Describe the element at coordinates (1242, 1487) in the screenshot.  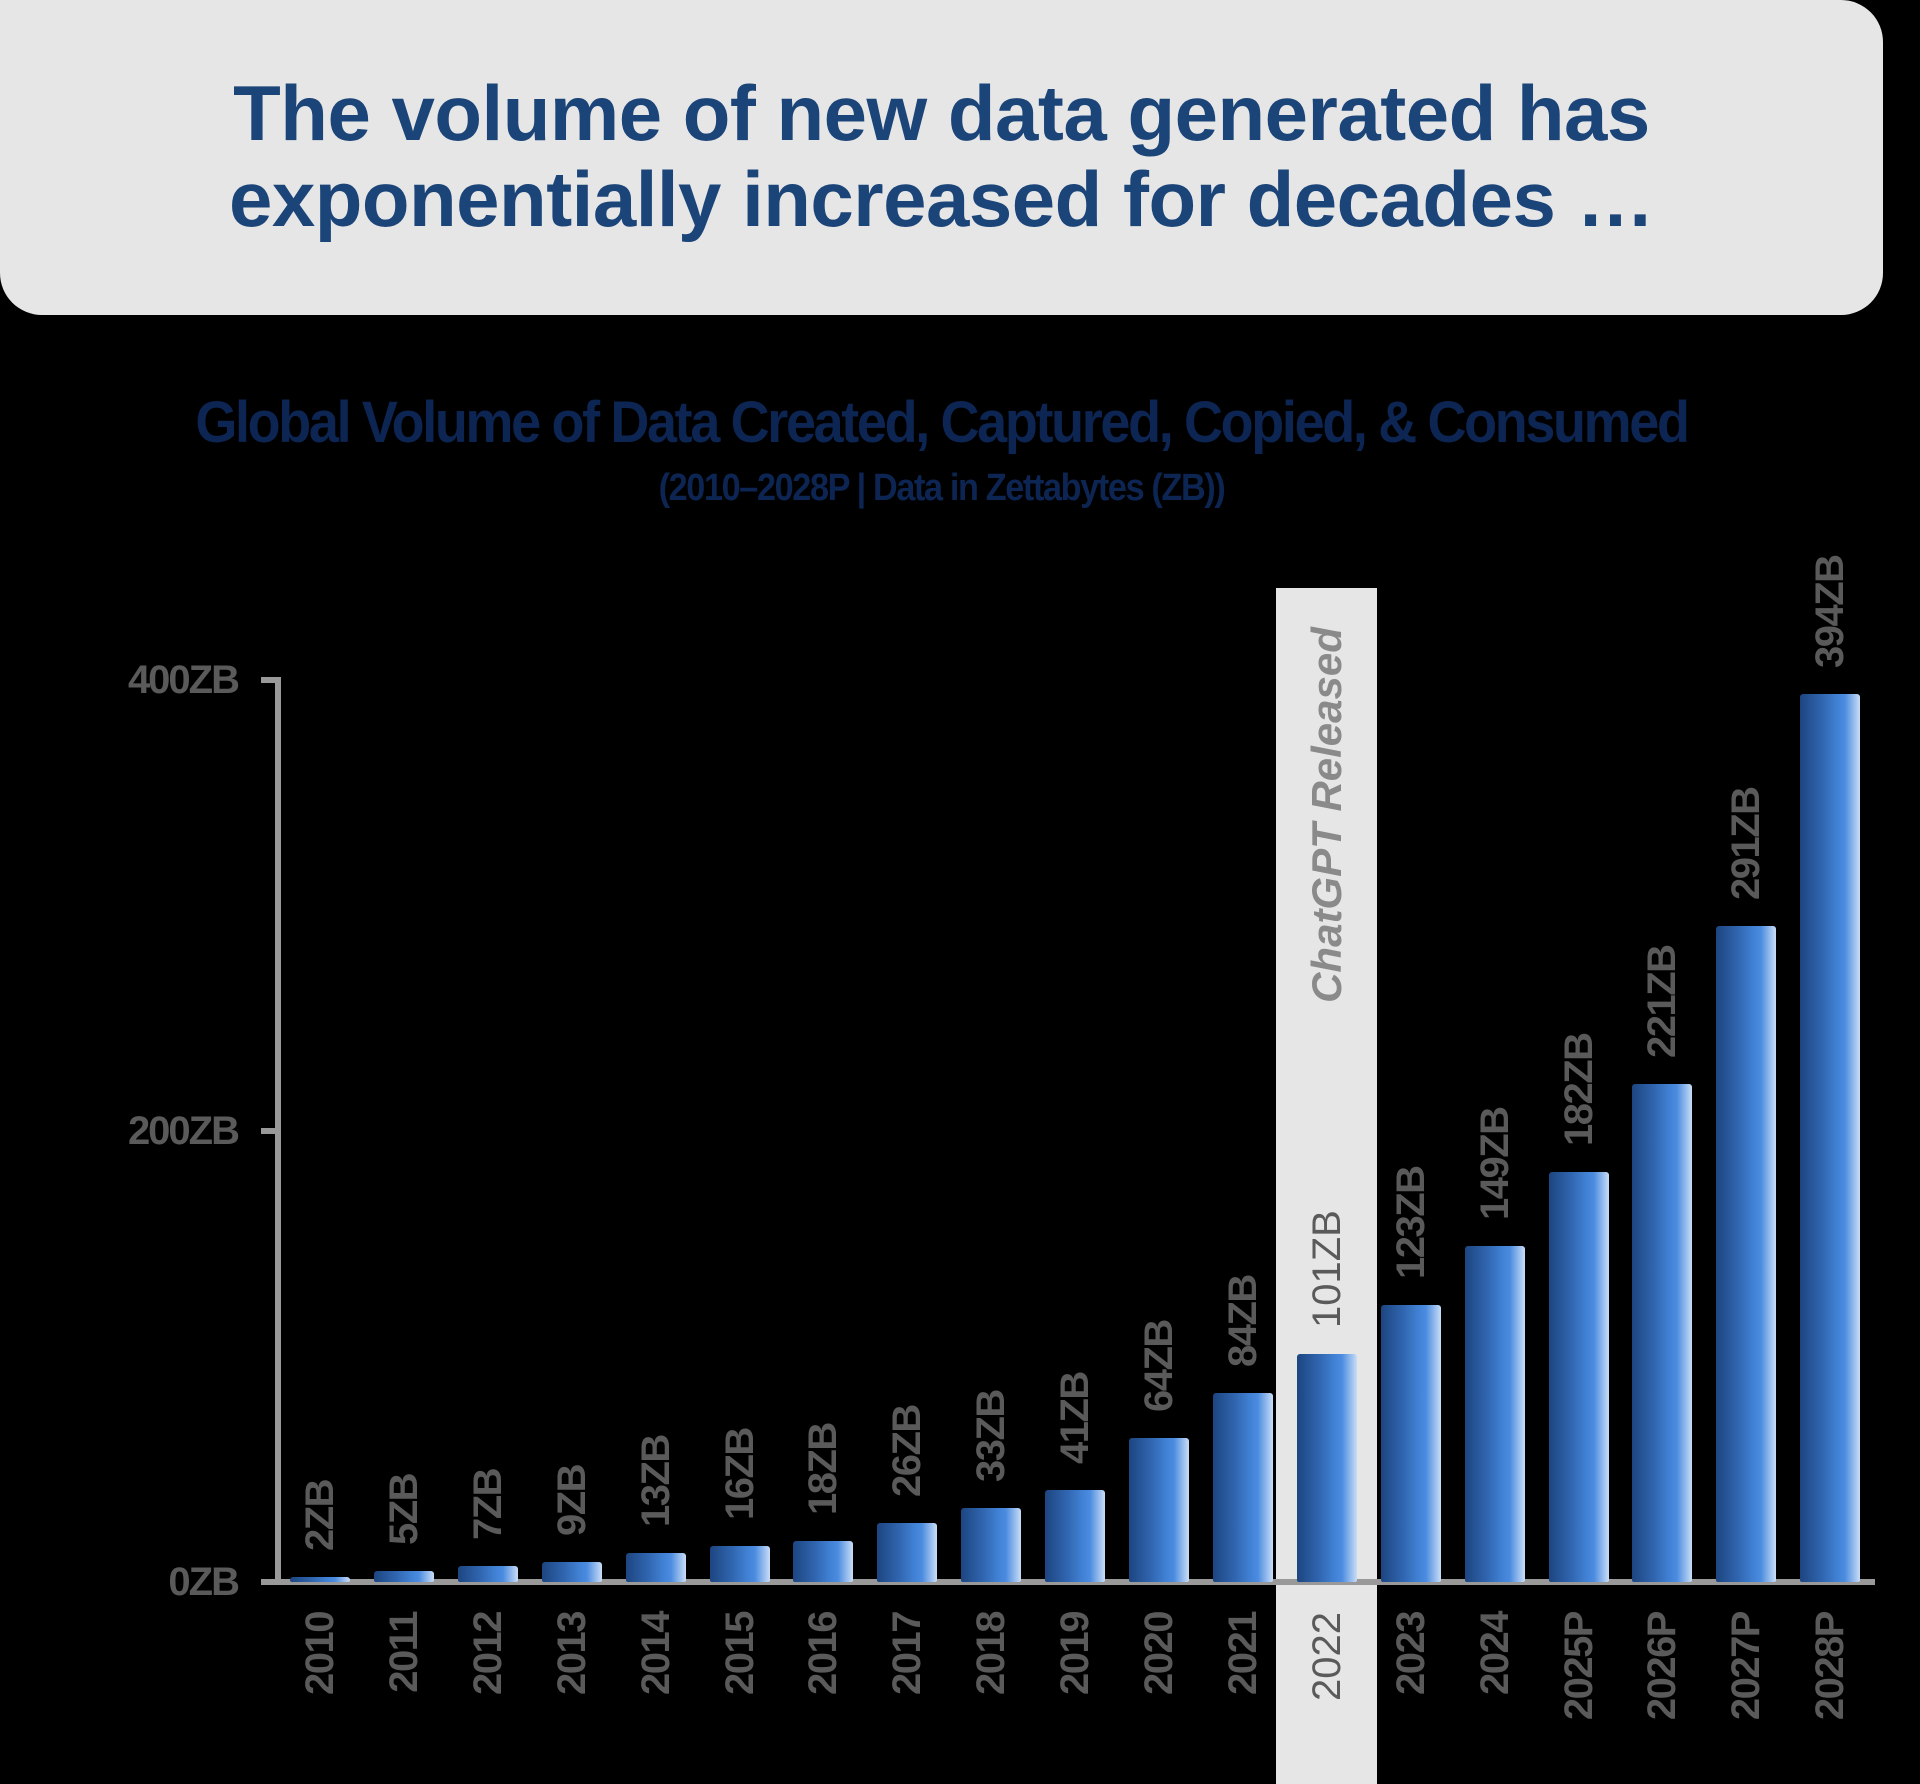
I see `bar-2021` at that location.